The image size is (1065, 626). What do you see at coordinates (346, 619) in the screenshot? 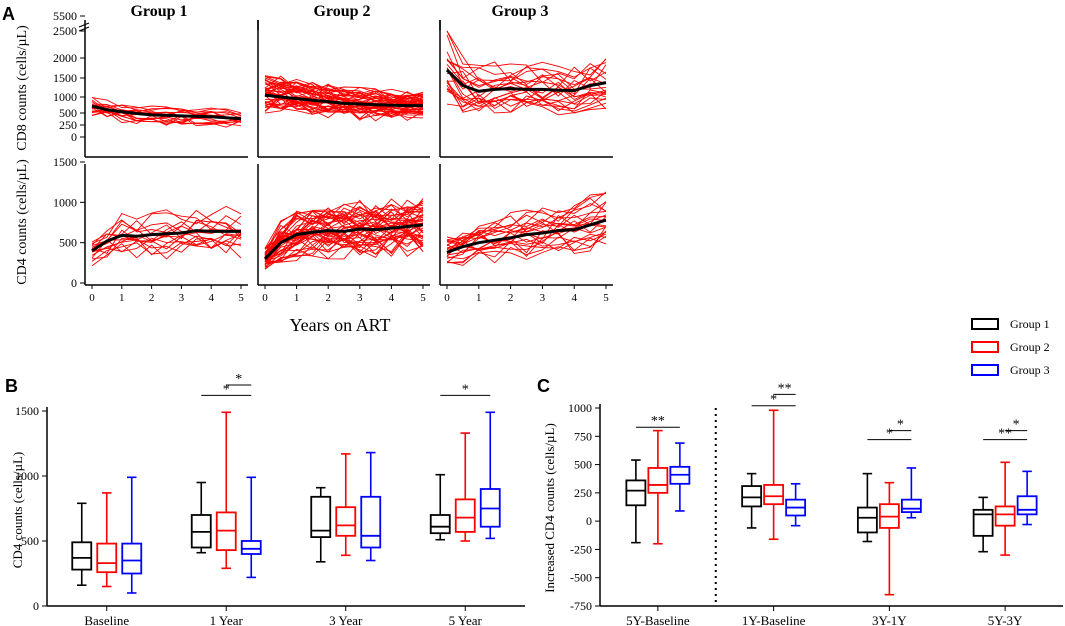
I see `panel-b-xtick-label-2: 3 Year` at bounding box center [346, 619].